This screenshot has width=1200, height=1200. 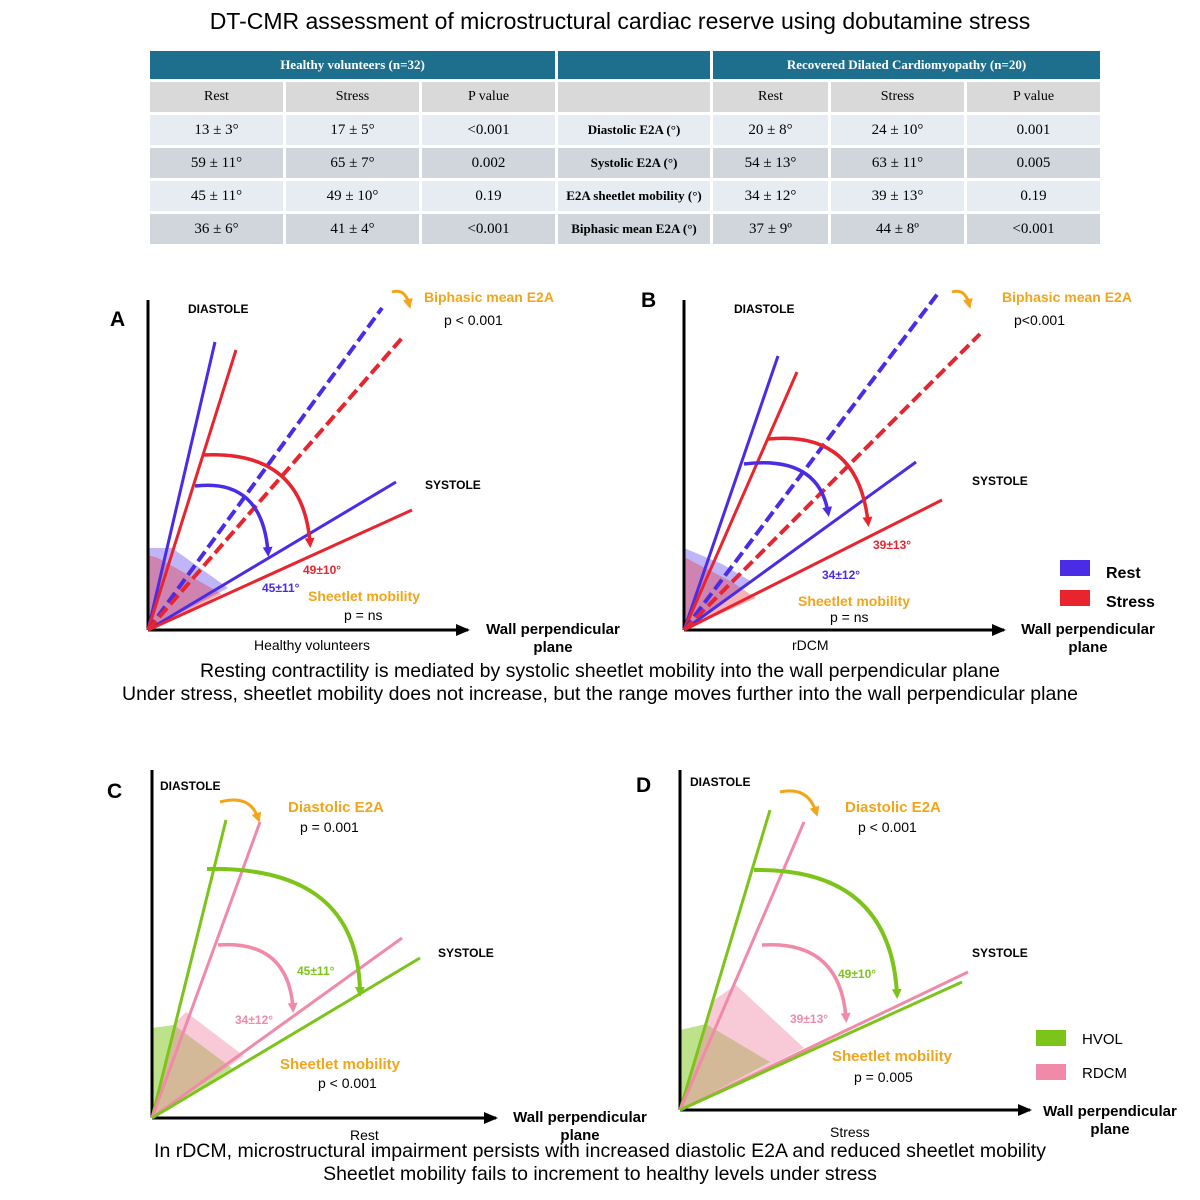 What do you see at coordinates (634, 65) in the screenshot?
I see `middle-group-header` at bounding box center [634, 65].